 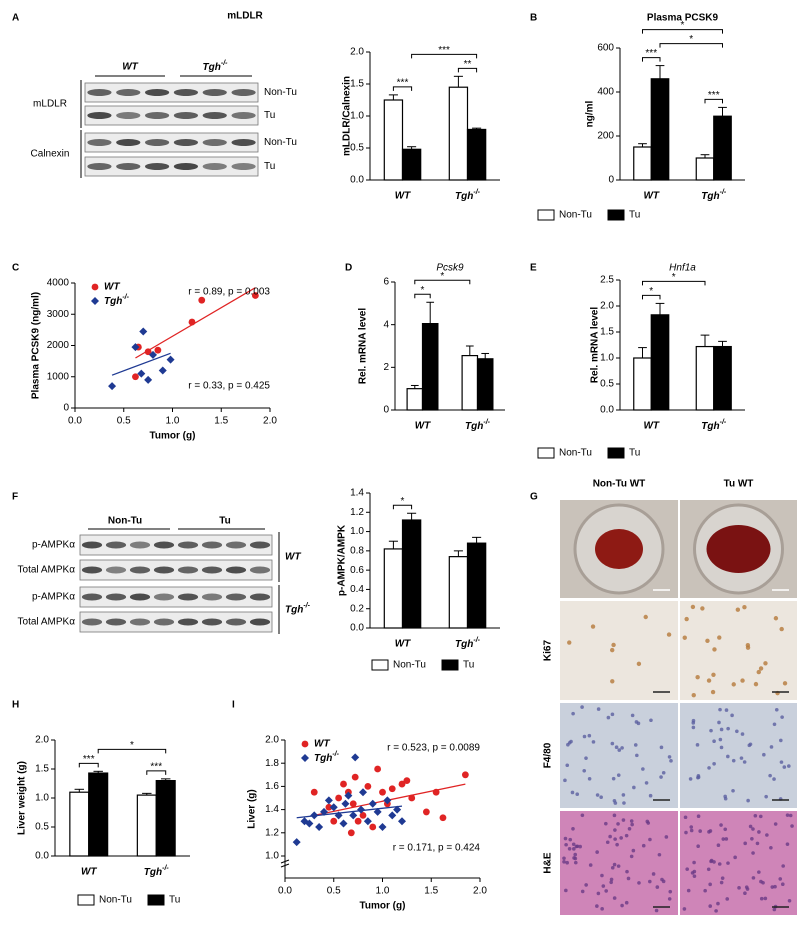 What do you see at coordinates (322, 744) in the screenshot?
I see `legend-label: WT` at bounding box center [322, 744].